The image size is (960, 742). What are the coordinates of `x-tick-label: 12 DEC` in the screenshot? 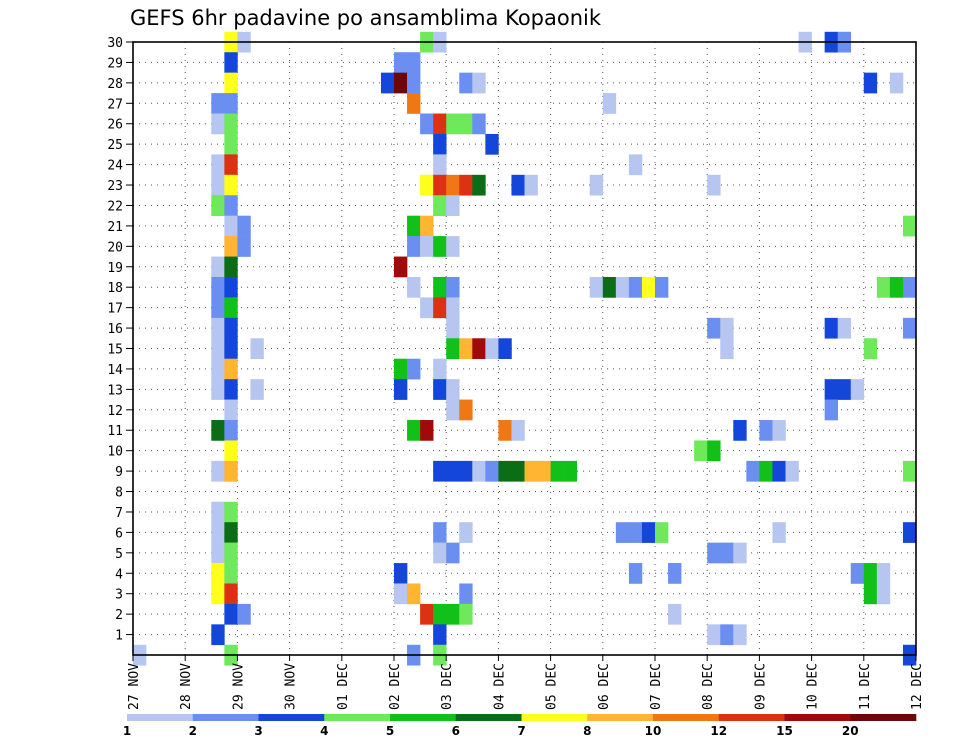 It's located at (917, 686).